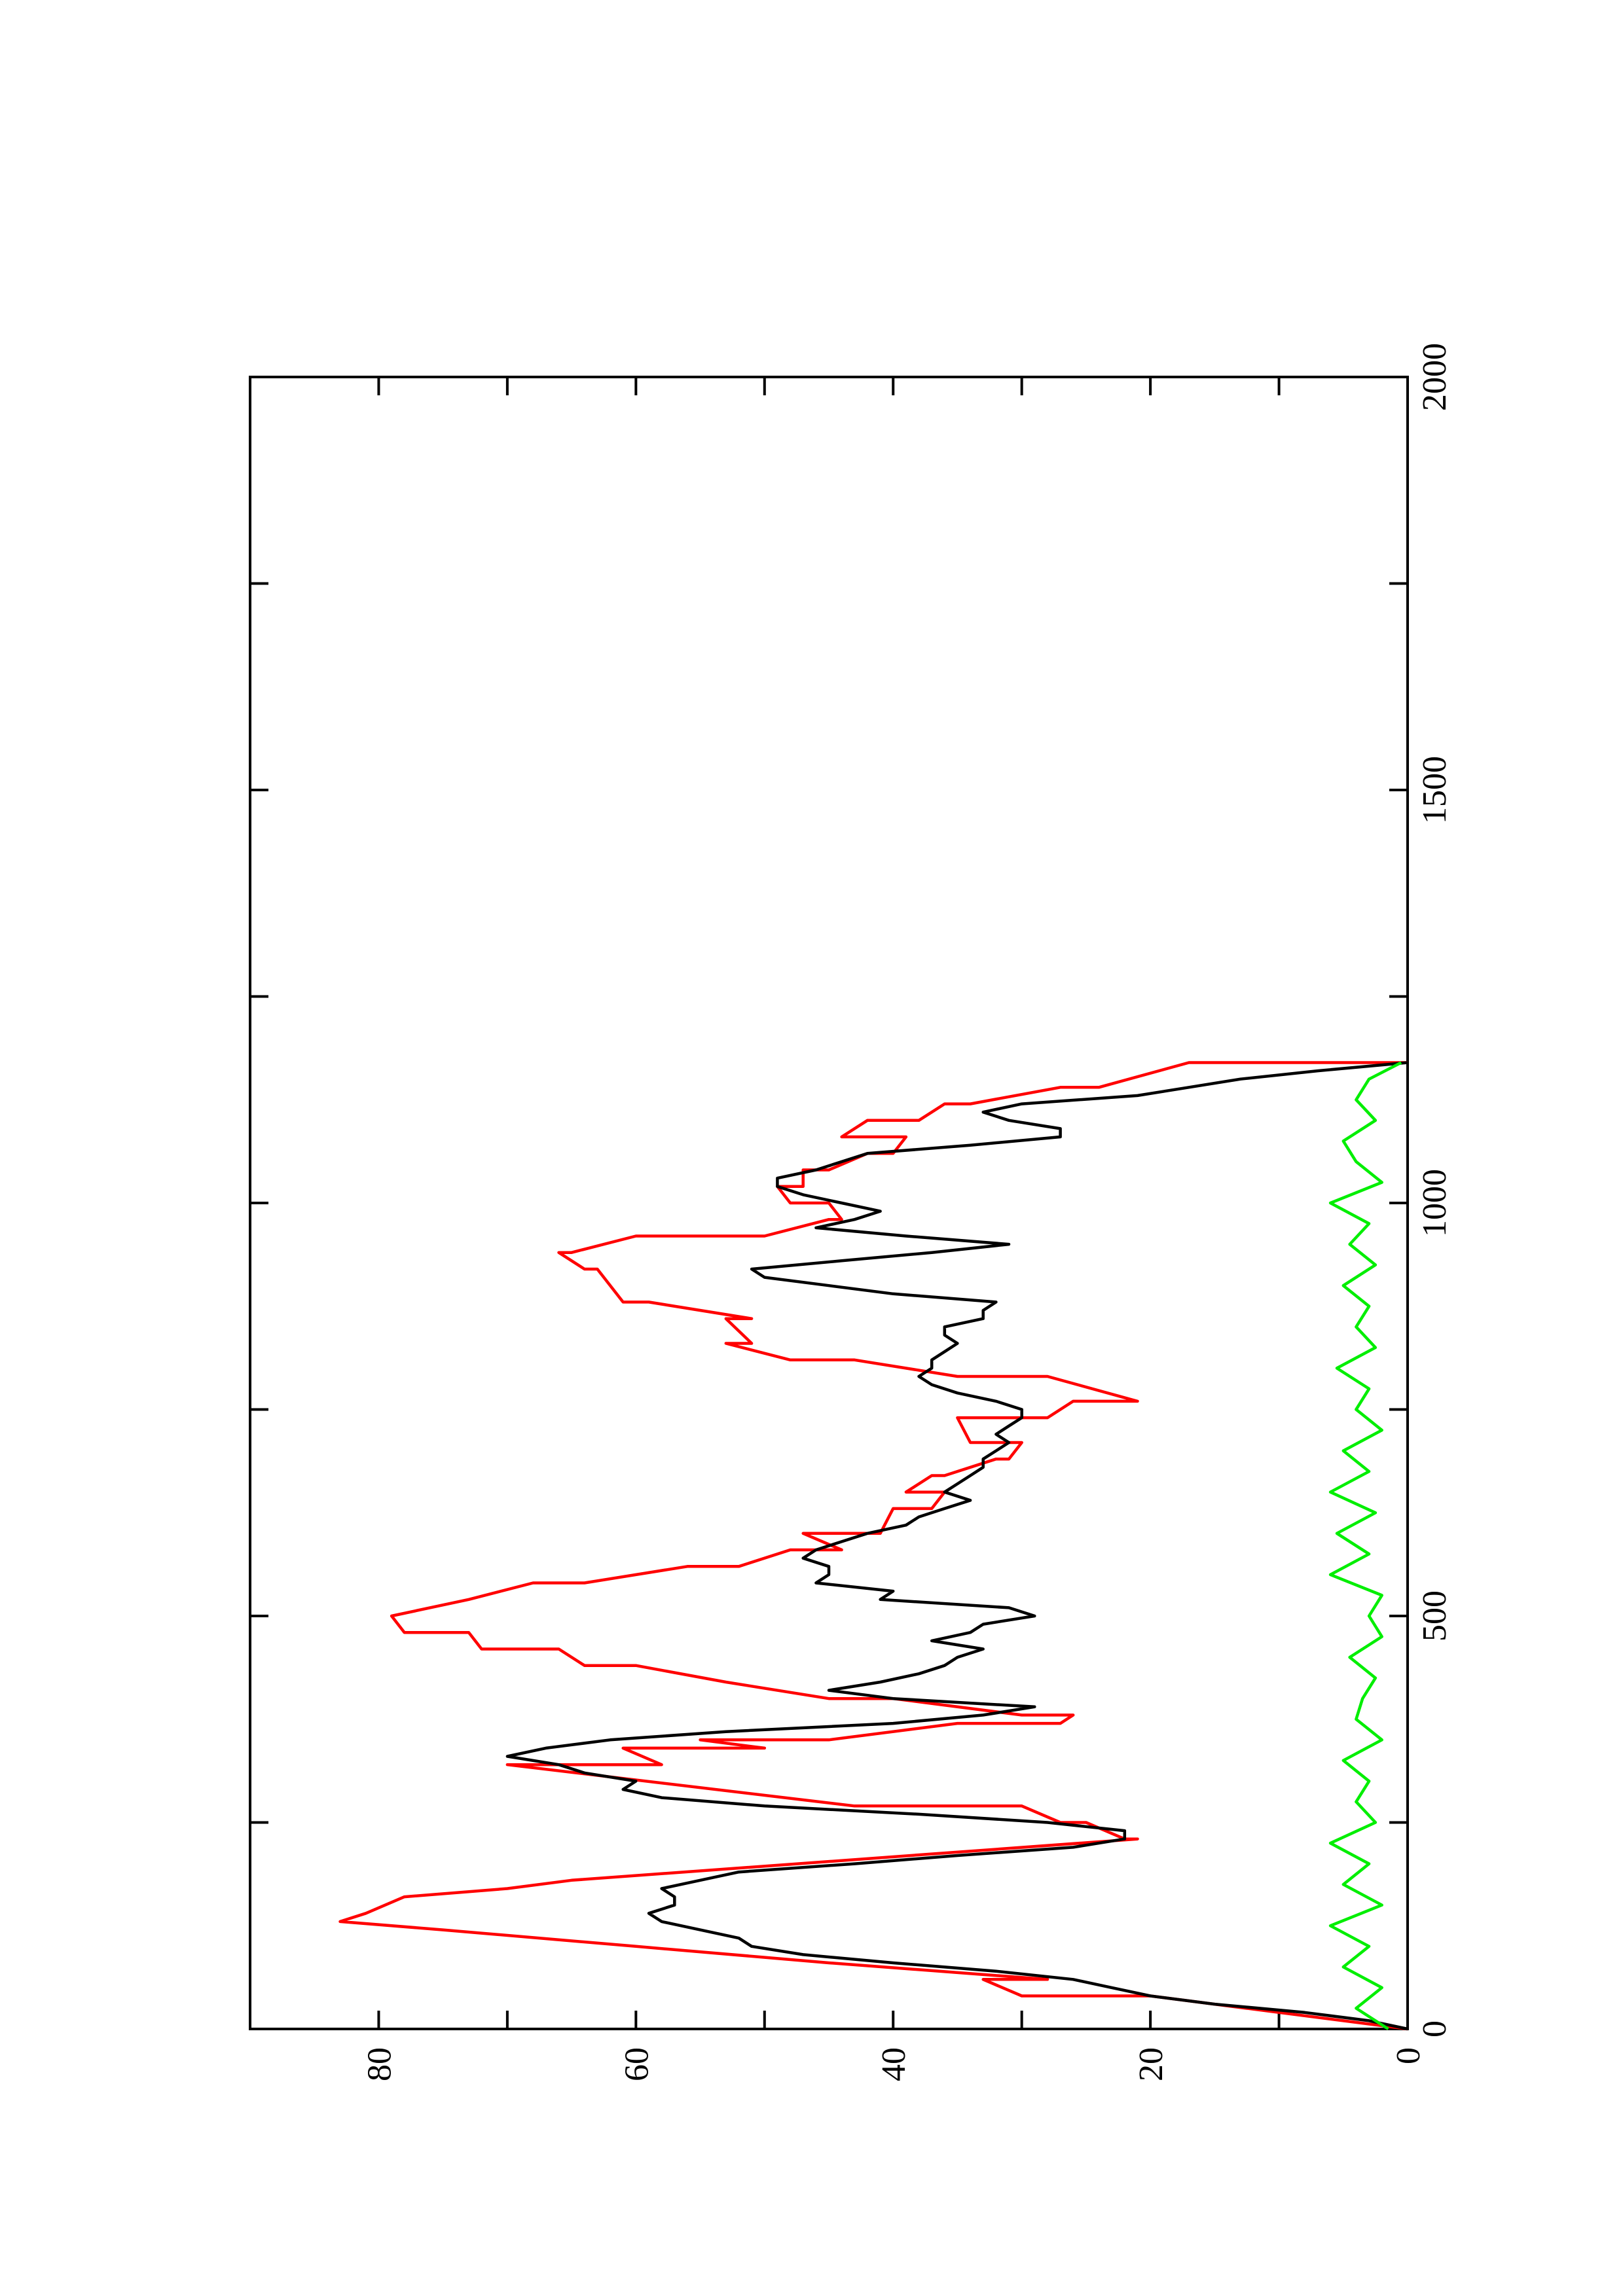  What do you see at coordinates (1434, 377) in the screenshot?
I see `x-tick-label: 2000` at bounding box center [1434, 377].